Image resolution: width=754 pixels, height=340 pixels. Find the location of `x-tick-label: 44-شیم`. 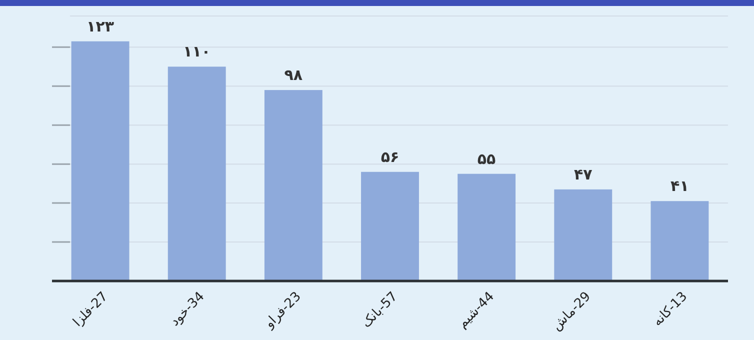

x-tick-label: 44-شیم is located at coordinates (476, 310).